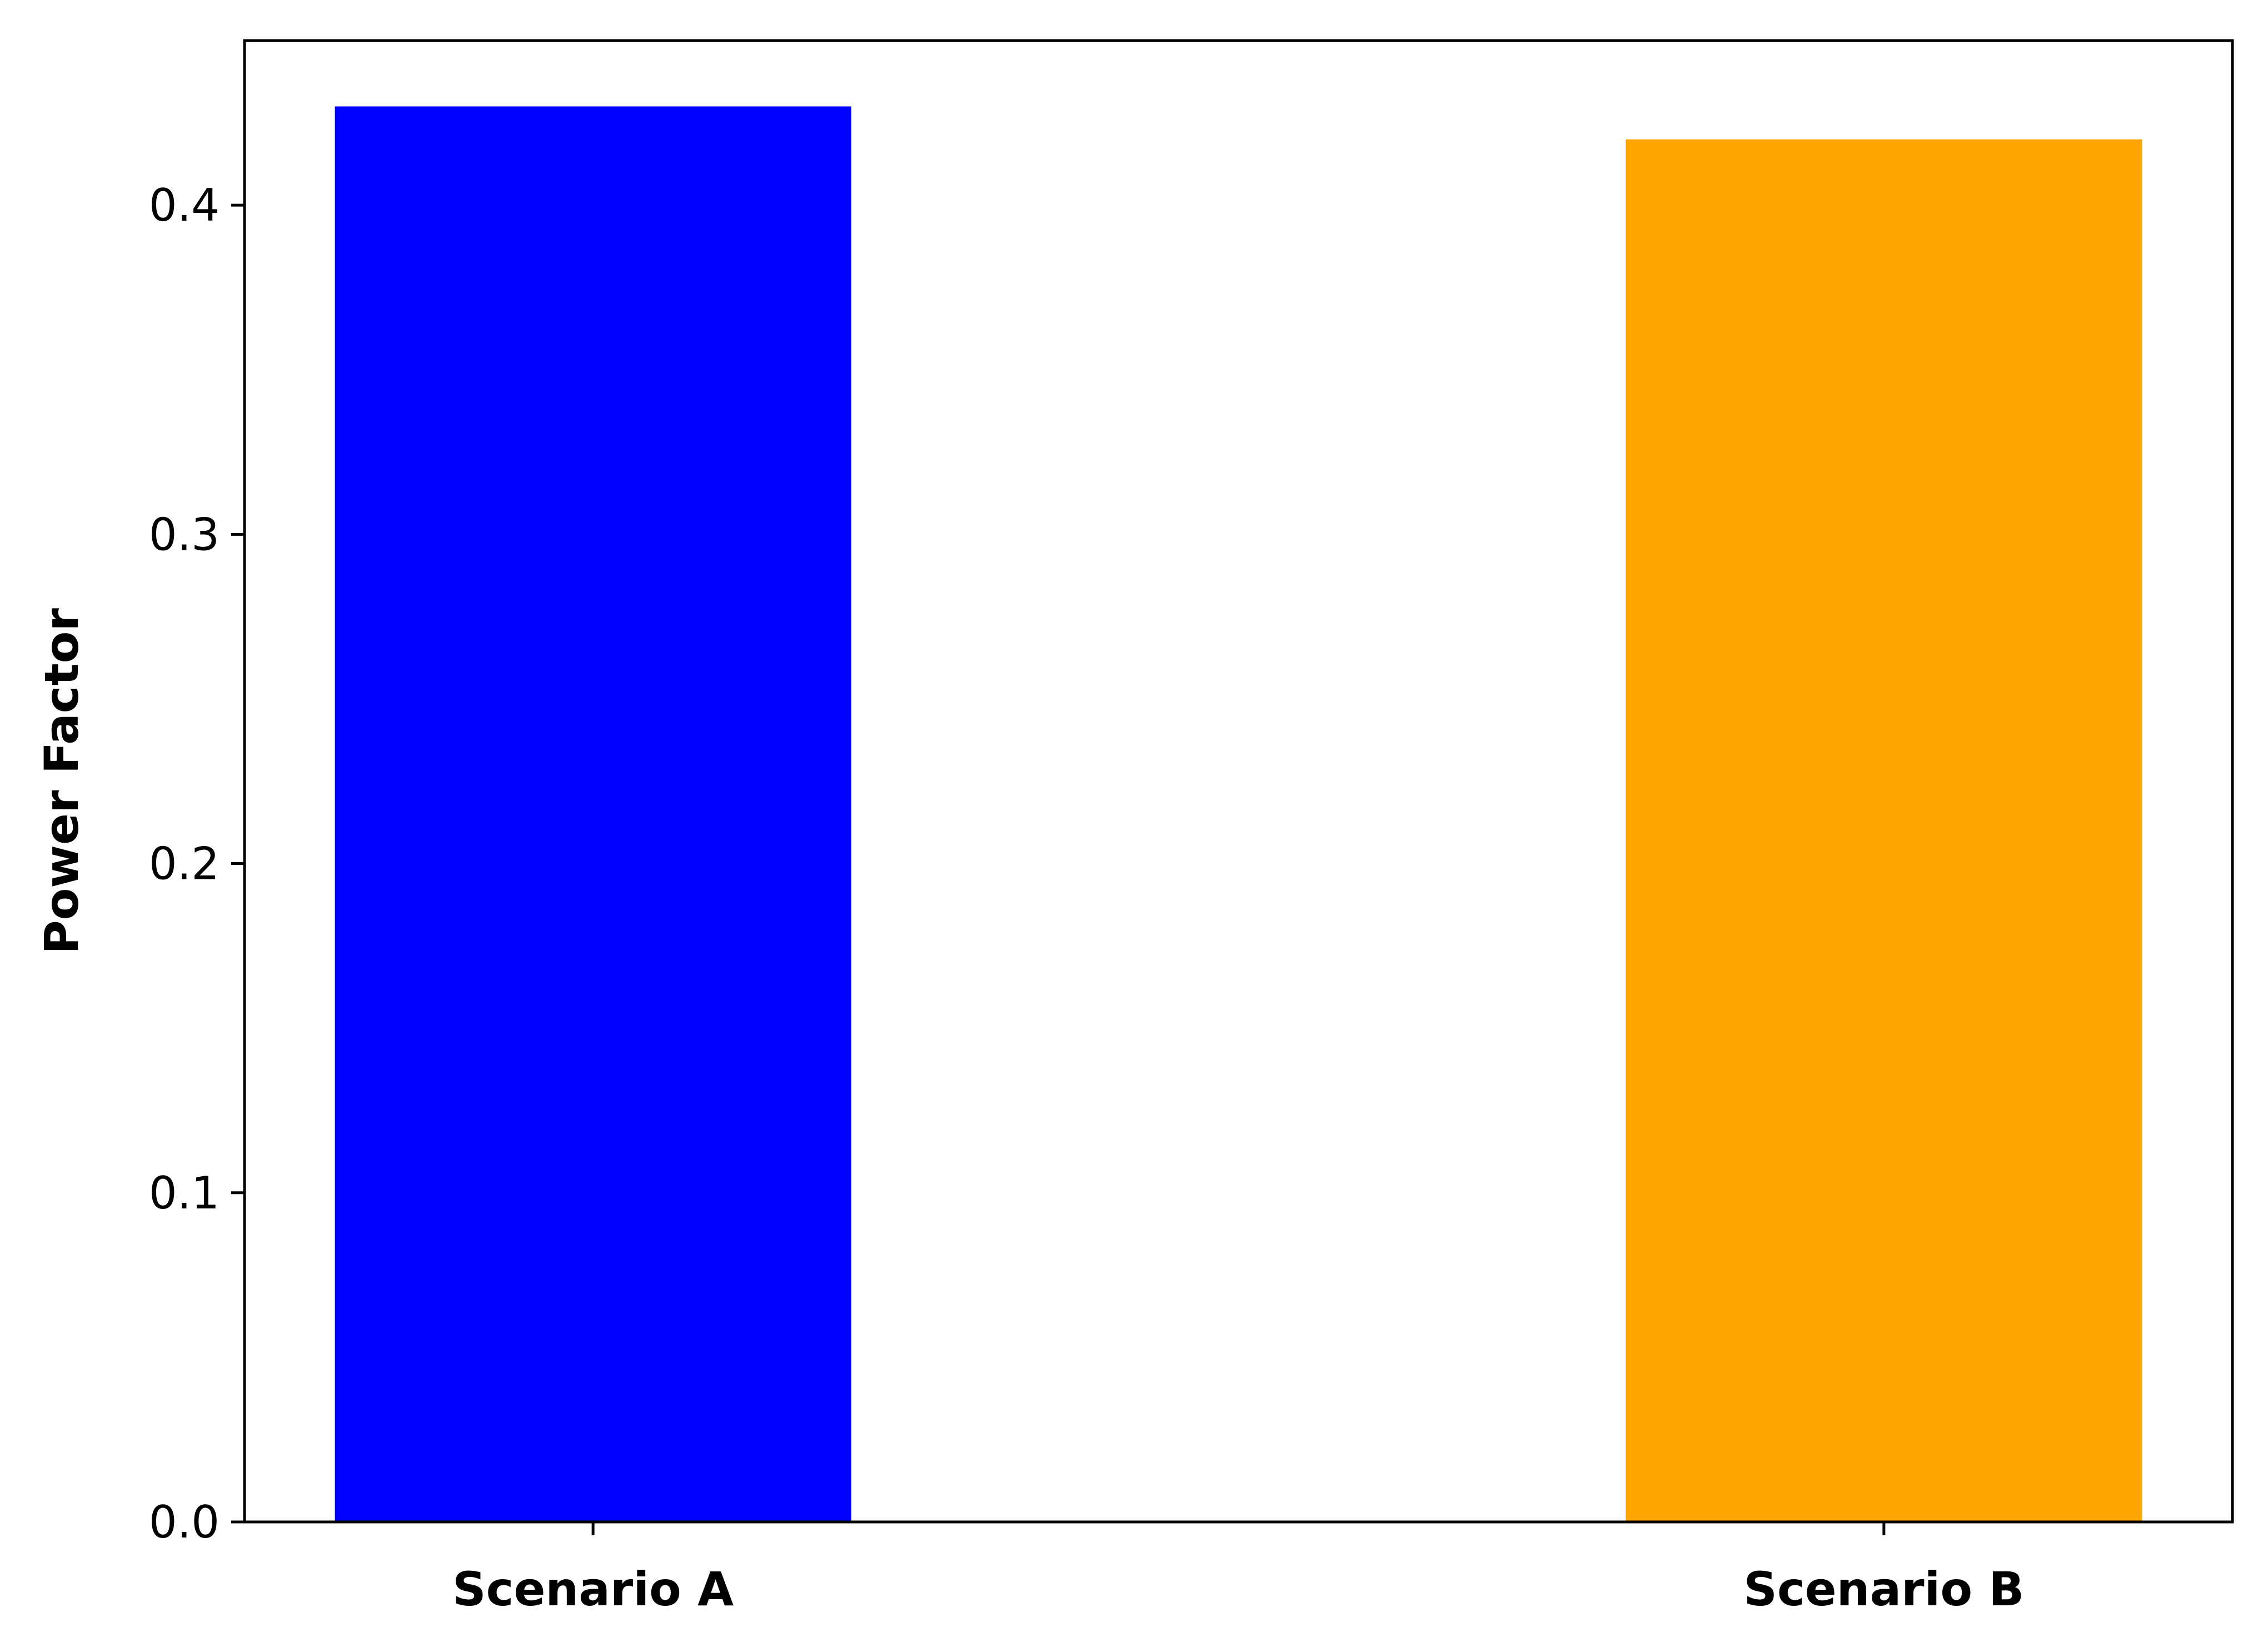  I want to click on y-tick-label: 0.3, so click(184, 534).